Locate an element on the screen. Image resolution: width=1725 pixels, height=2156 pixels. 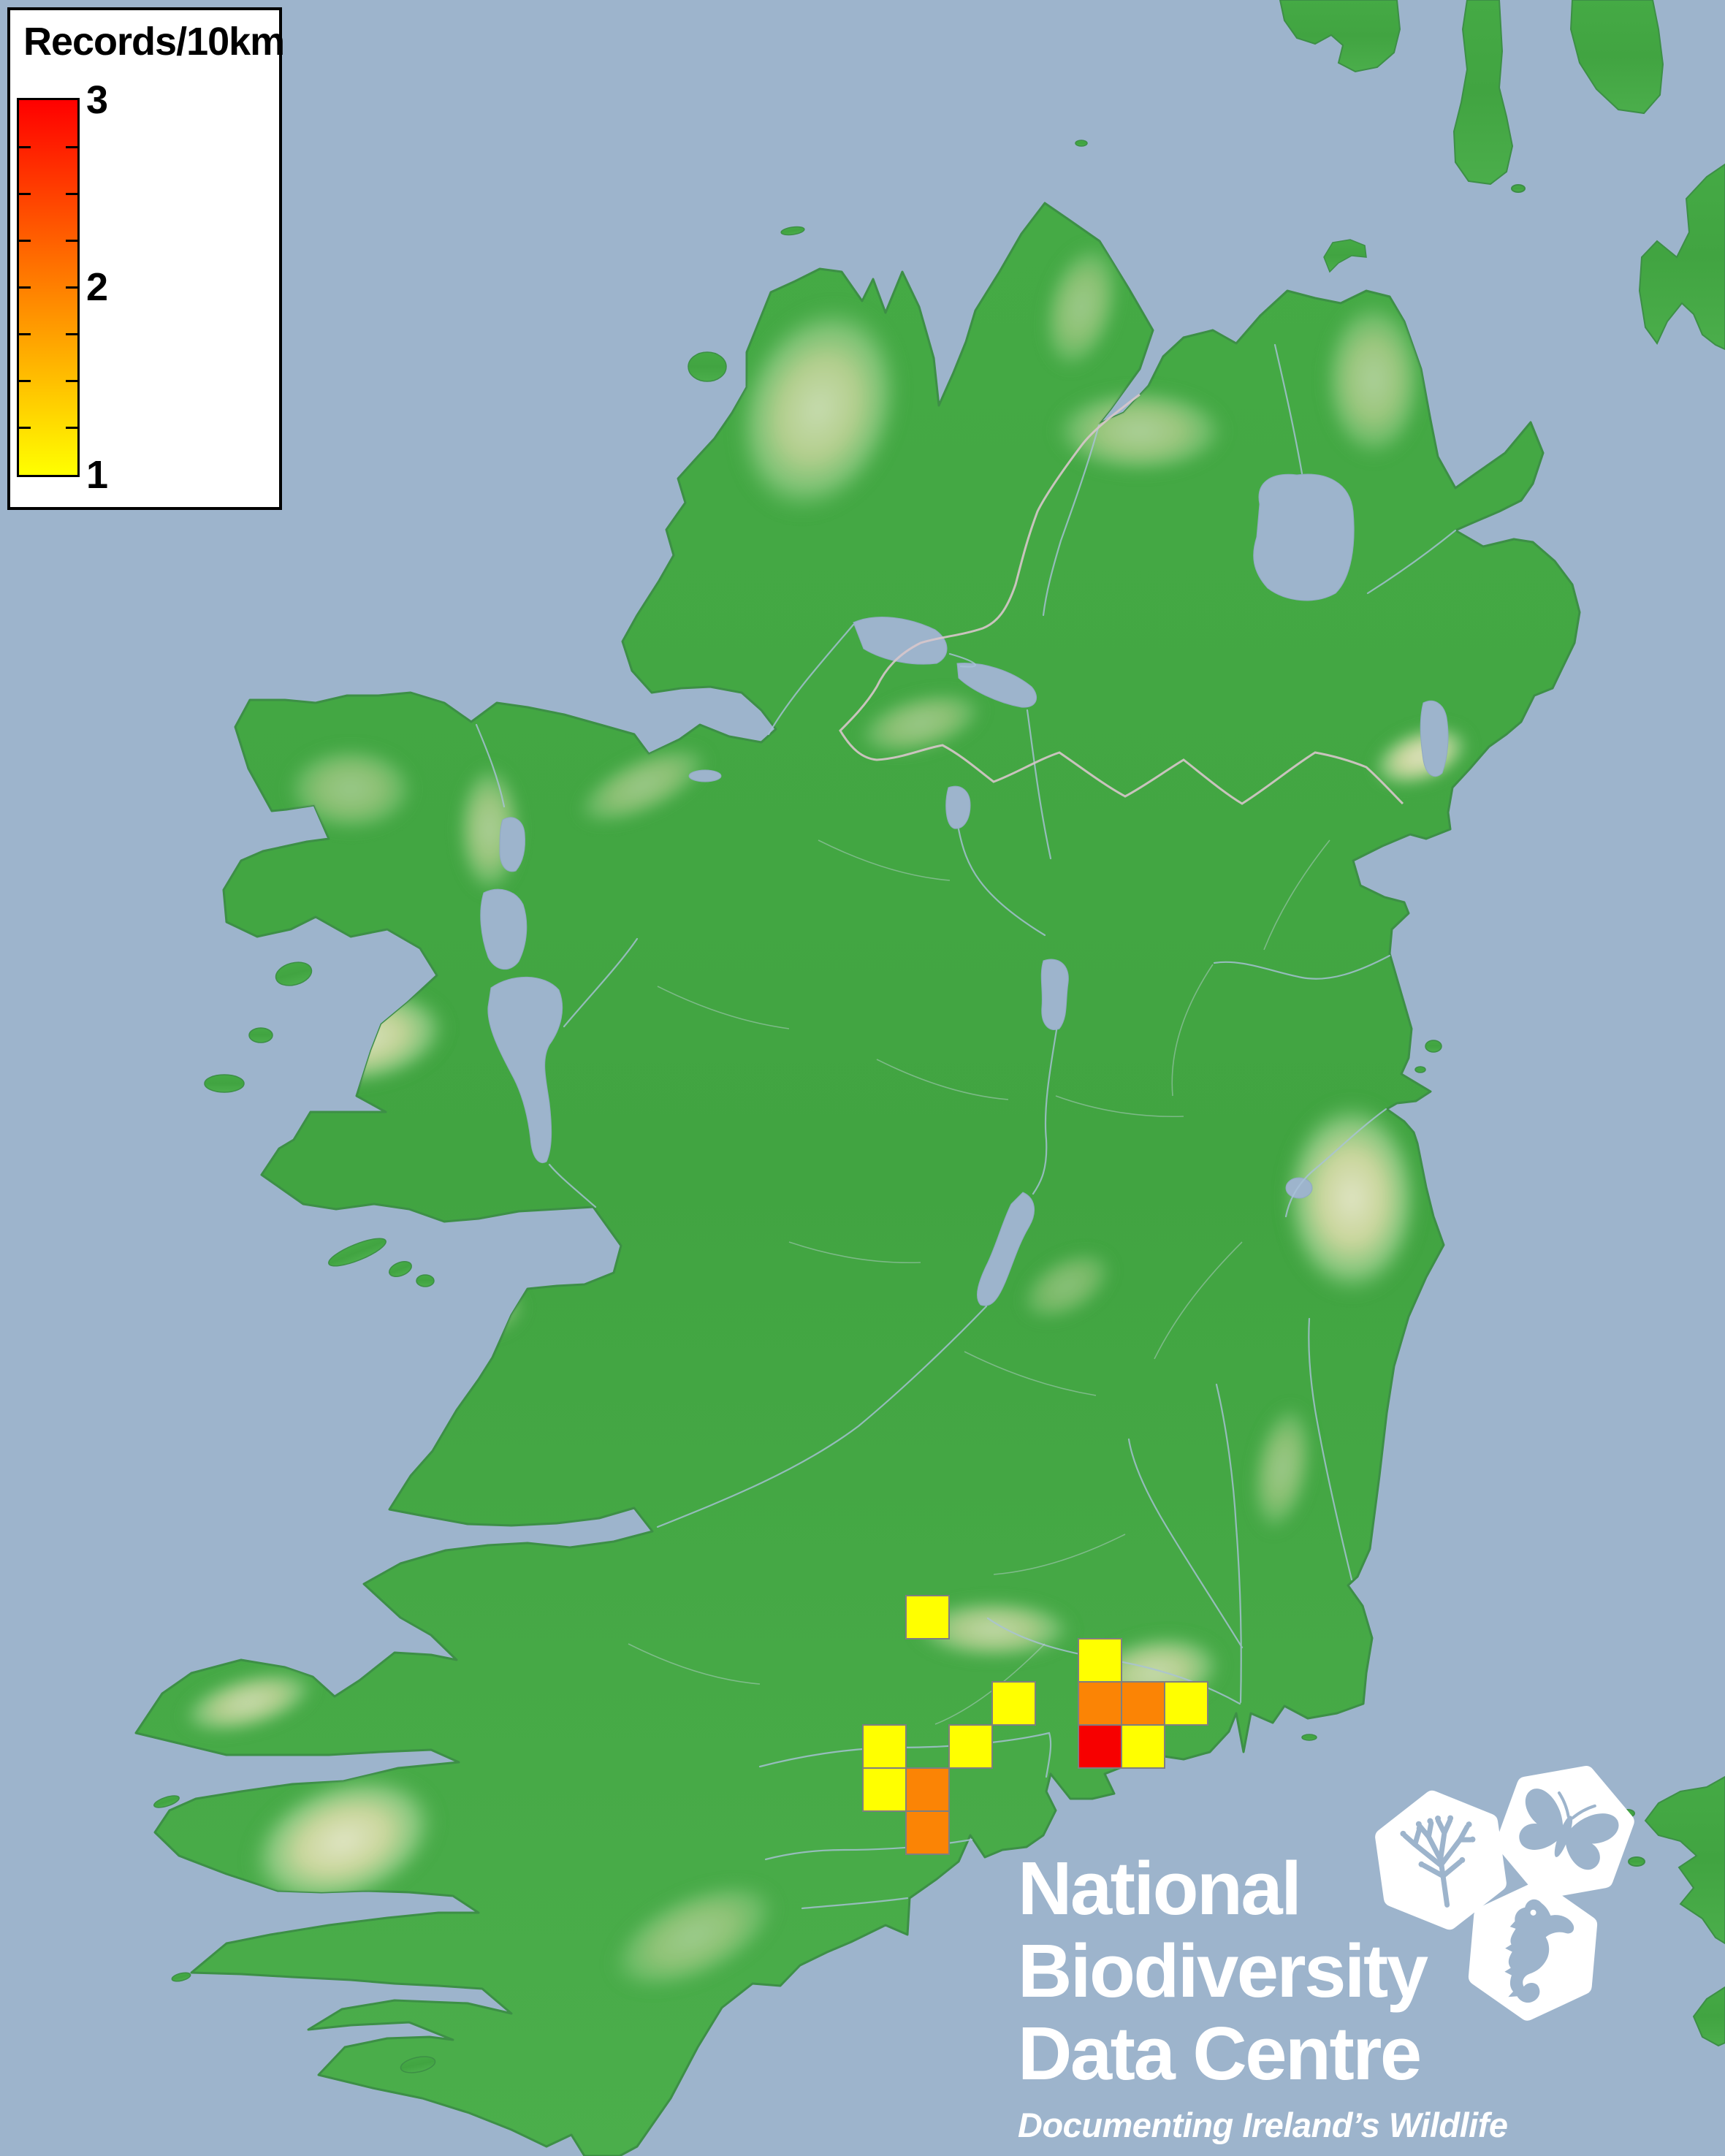
lough-mask is located at coordinates (504, 929).